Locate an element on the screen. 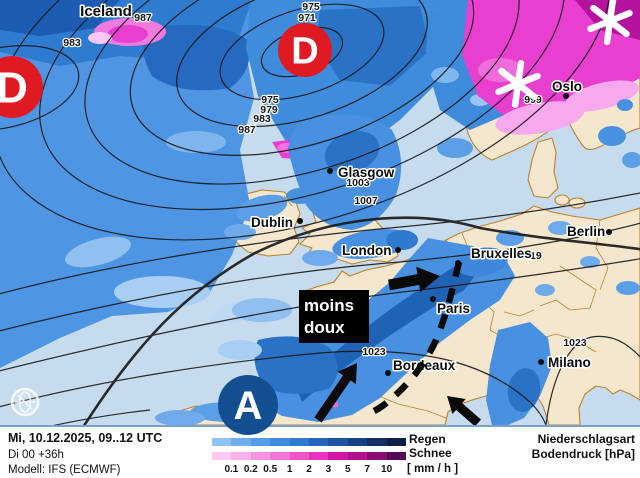  isobar-value-label: 971 is located at coordinates (307, 18).